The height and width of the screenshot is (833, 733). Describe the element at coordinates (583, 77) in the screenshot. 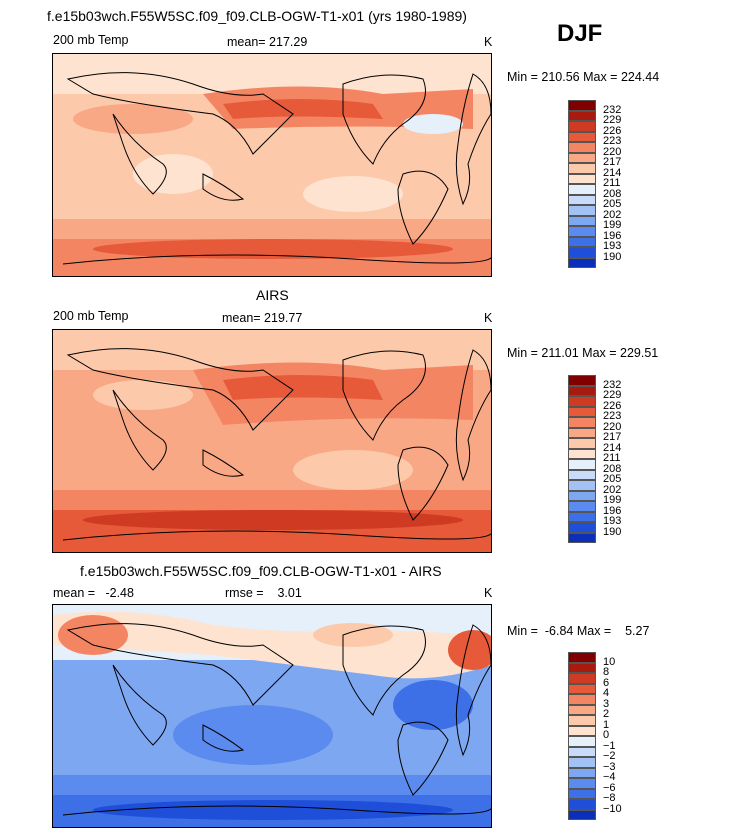

I see `panel1-minmax: Min = 210.56 Max = 224.44` at that location.